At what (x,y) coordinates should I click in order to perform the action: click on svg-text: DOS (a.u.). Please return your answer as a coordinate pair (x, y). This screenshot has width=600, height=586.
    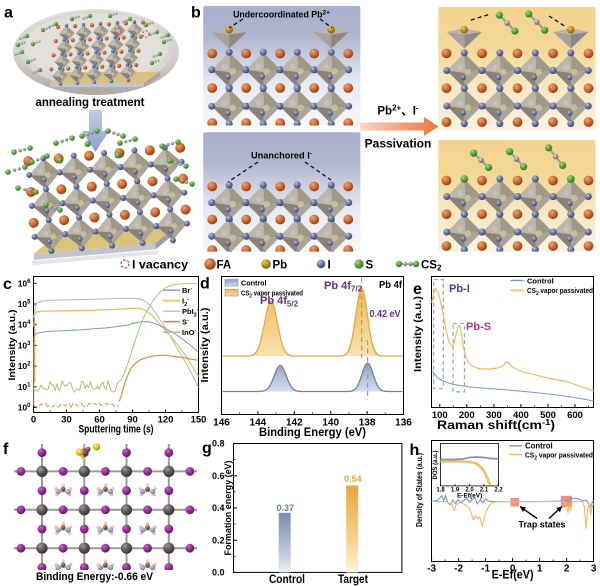
    Looking at the image, I should click on (436, 464).